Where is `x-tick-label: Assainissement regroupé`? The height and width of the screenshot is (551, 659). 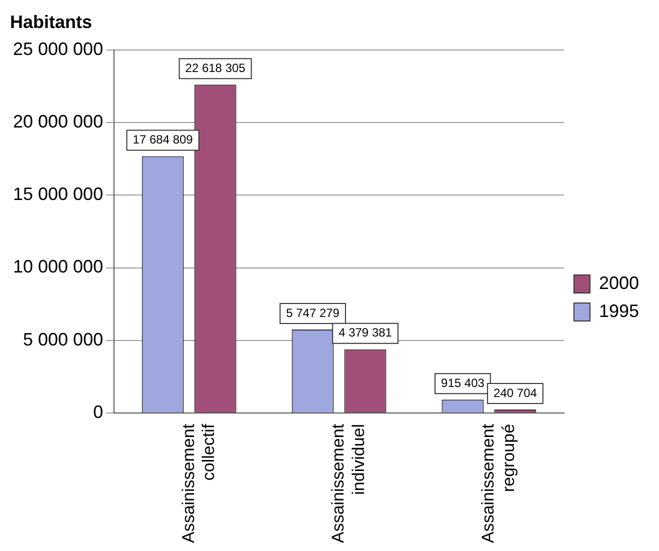
x-tick-label: Assainissement regroupé is located at coordinates (498, 484).